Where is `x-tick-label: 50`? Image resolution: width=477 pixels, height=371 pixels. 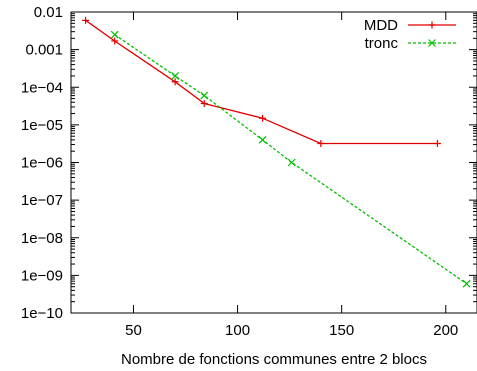
x-tick-label: 50 is located at coordinates (133, 330).